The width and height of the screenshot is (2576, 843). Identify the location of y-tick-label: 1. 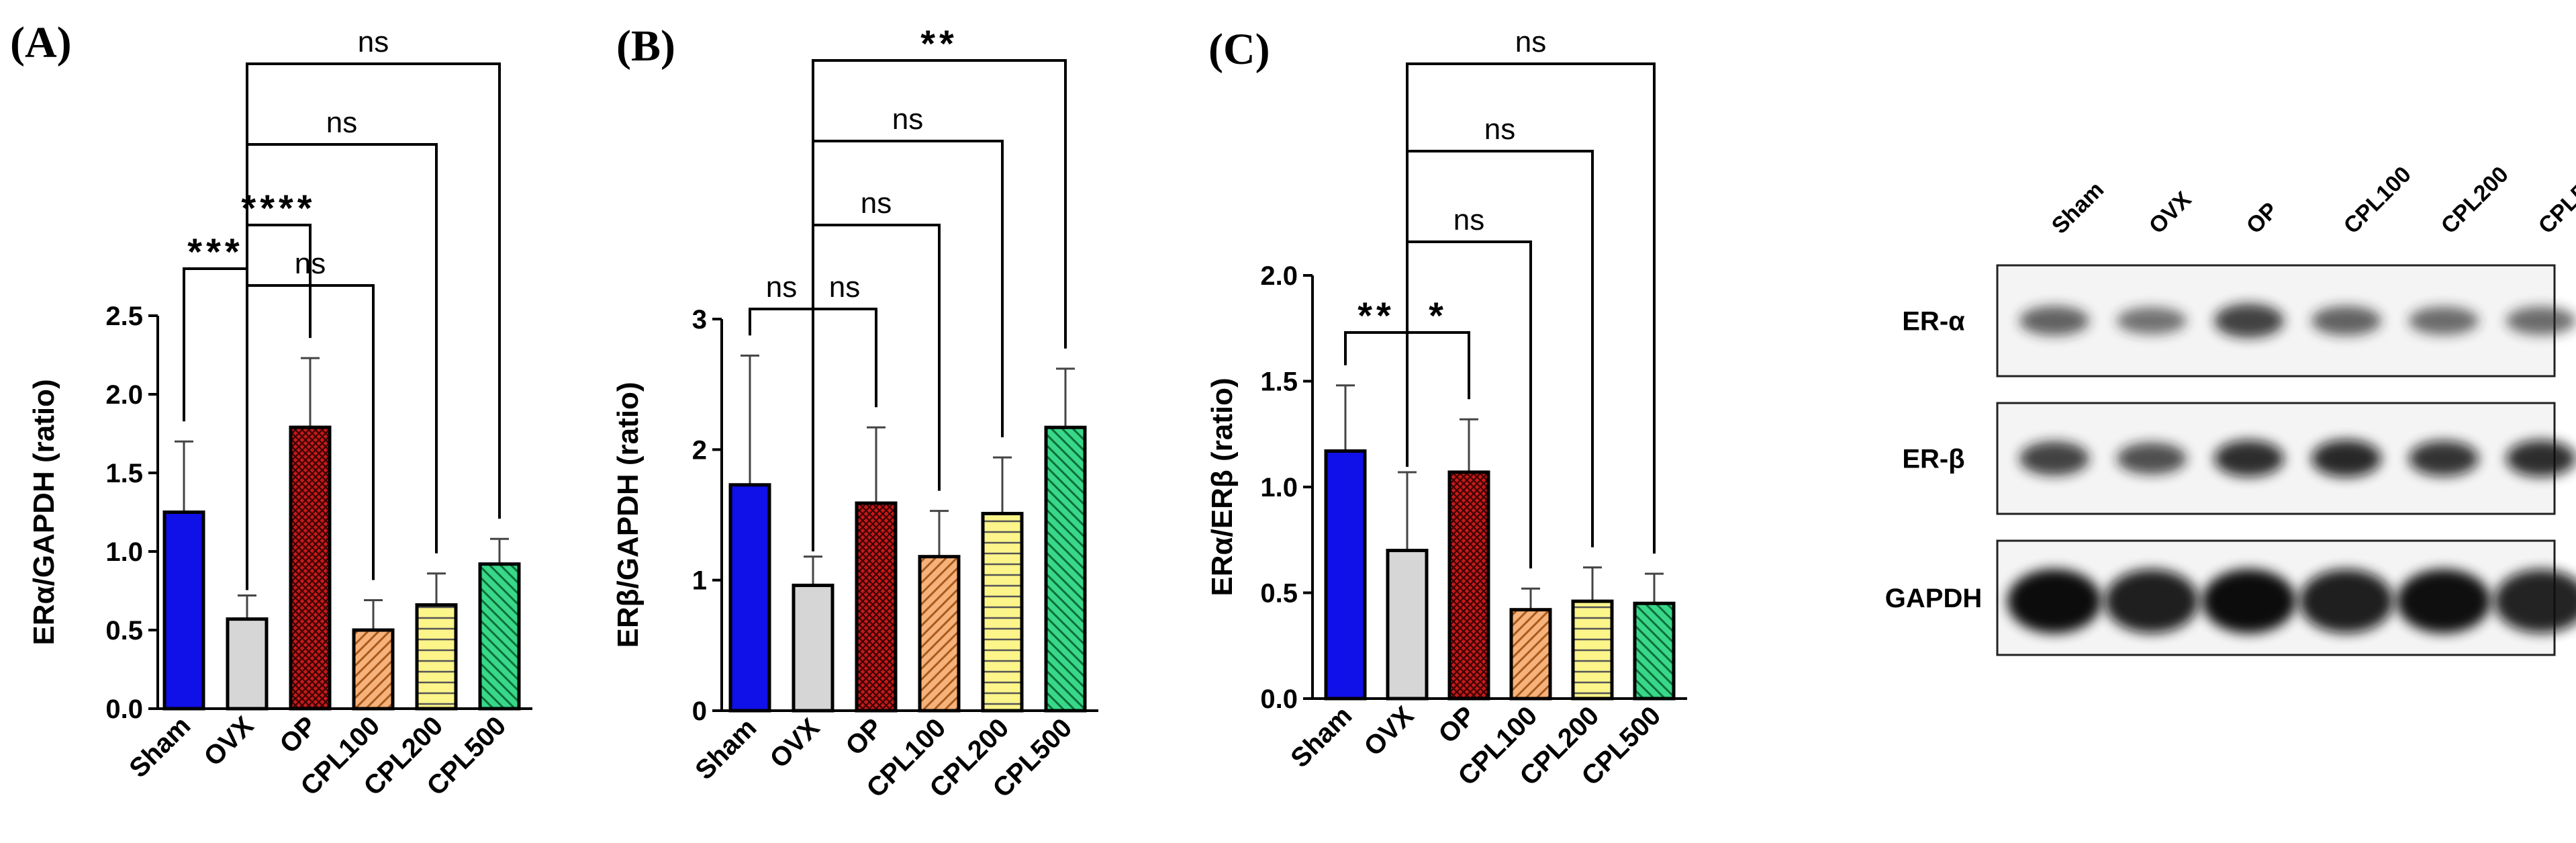
(699, 581).